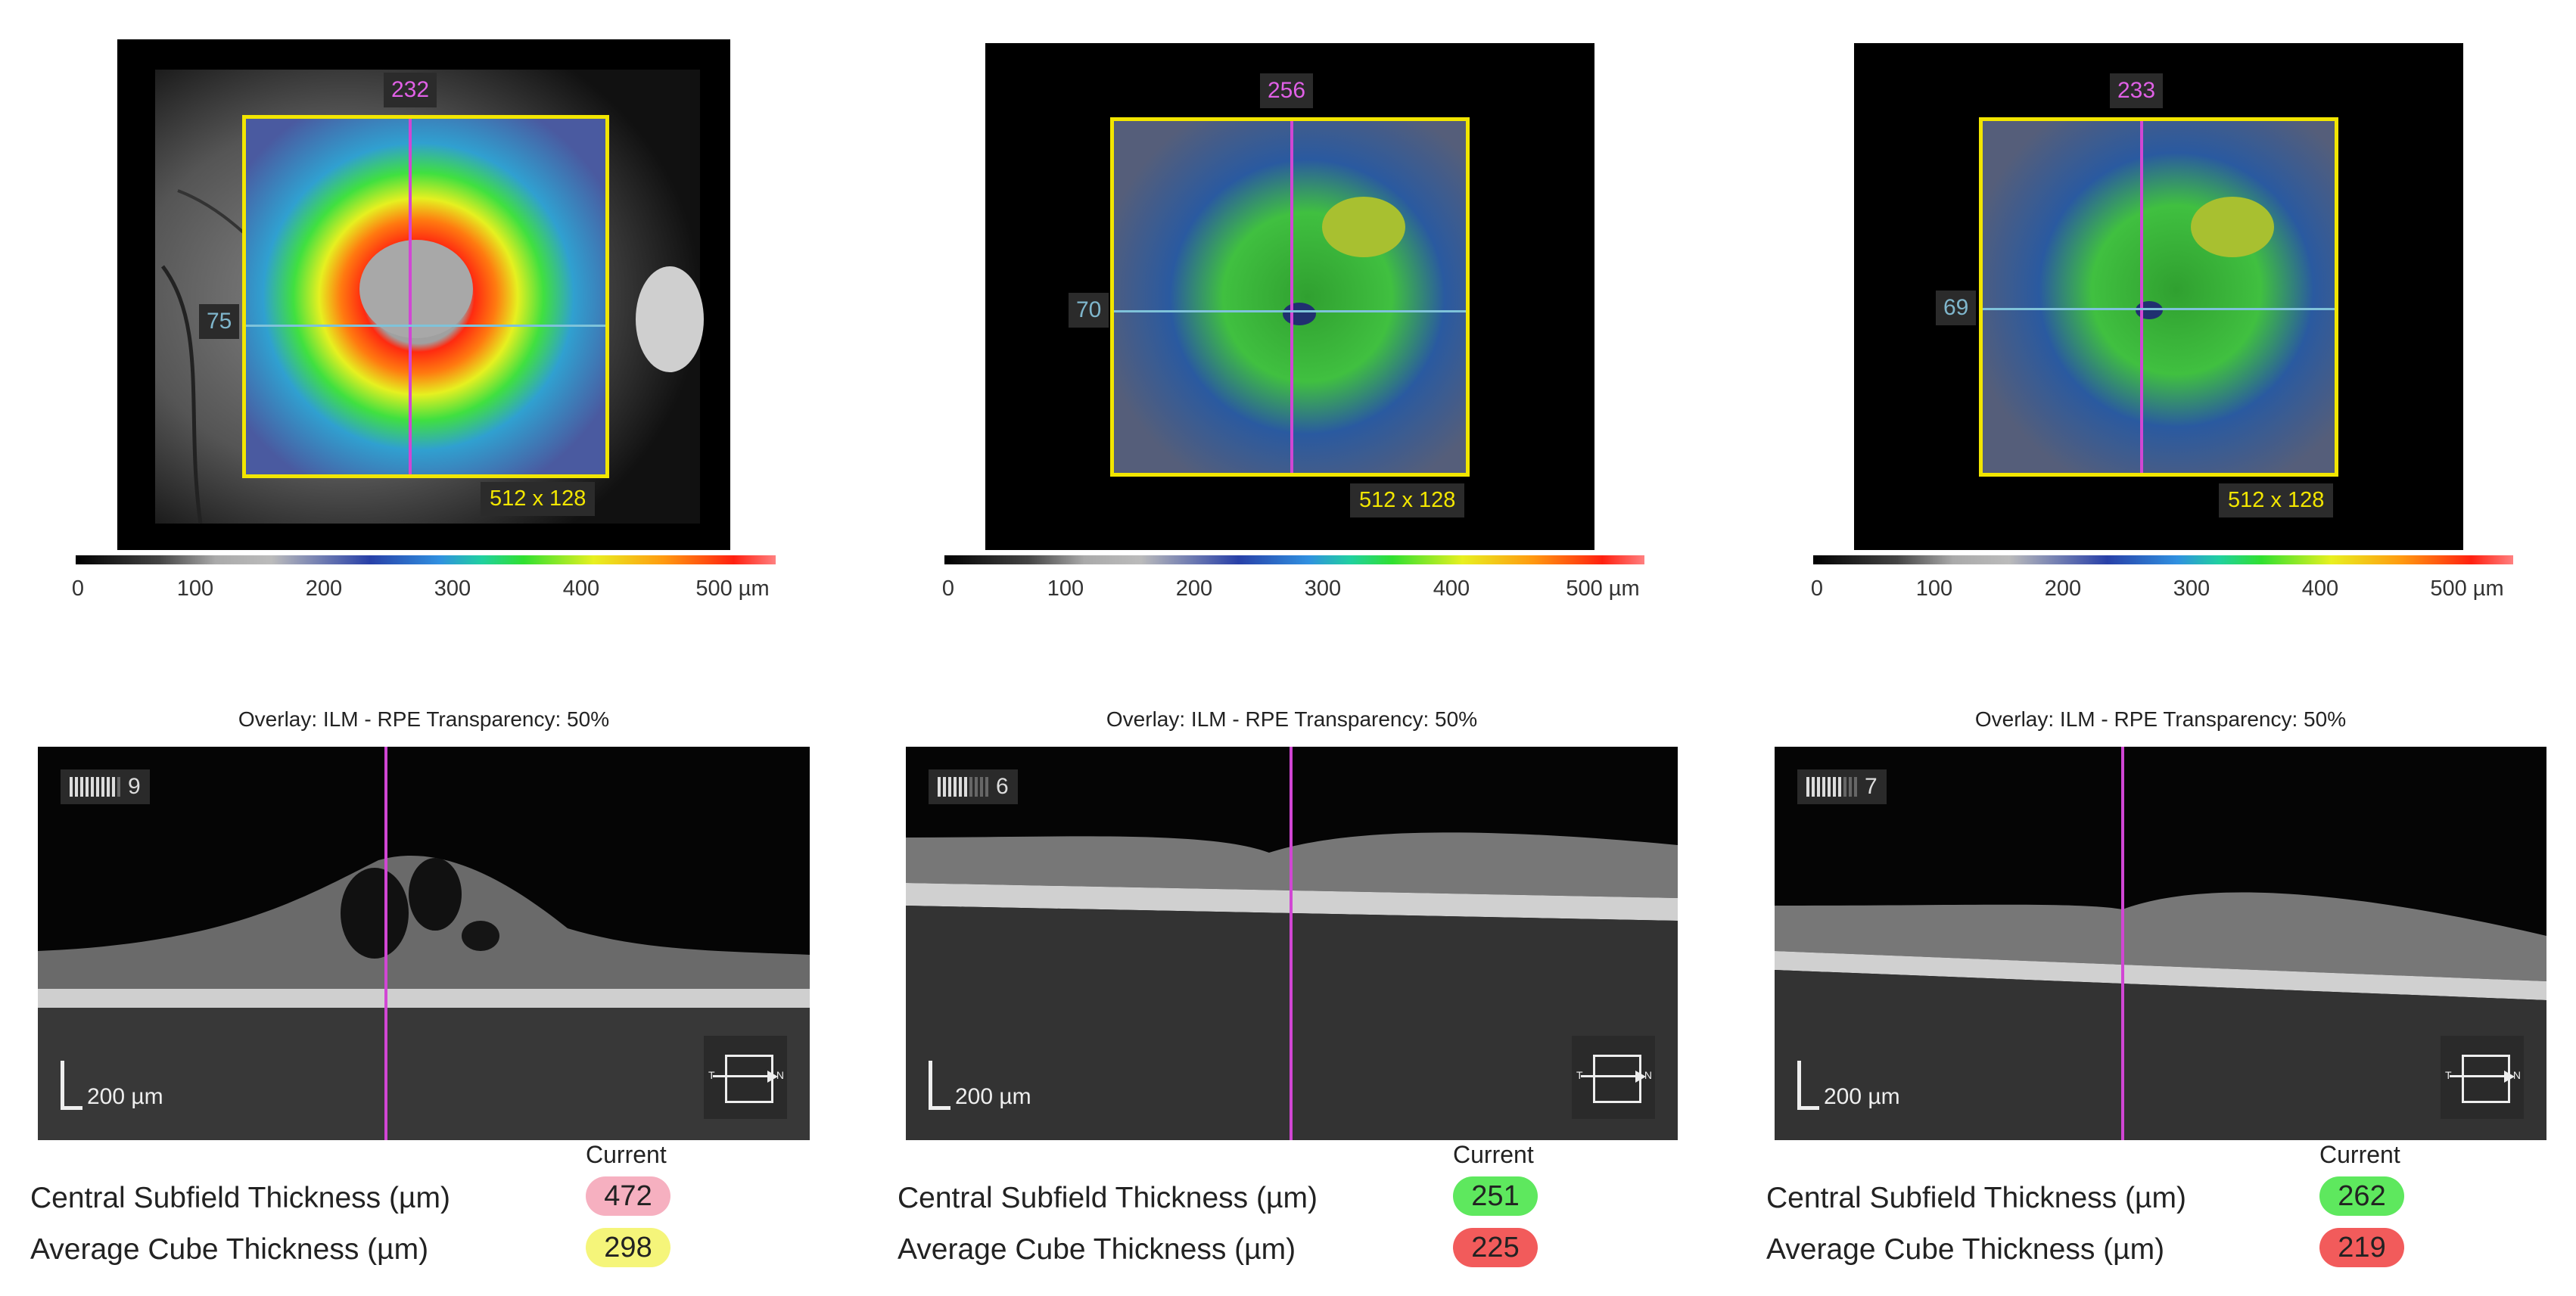  Describe the element at coordinates (1965, 1249) in the screenshot. I see `act-label-3: Average Cube Thickness (µm)` at that location.